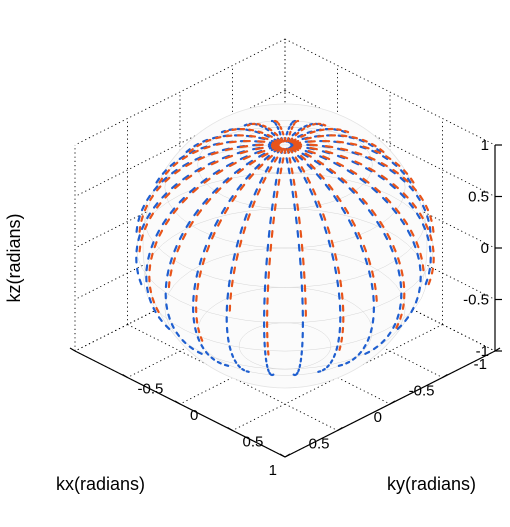 Image resolution: width=510 pixels, height=527 pixels. I want to click on y-tick-label: 0, so click(194, 415).